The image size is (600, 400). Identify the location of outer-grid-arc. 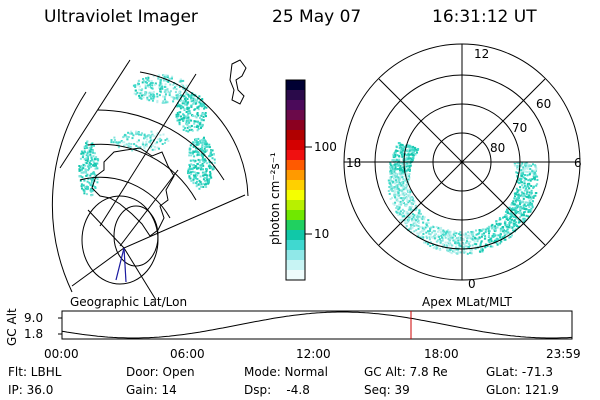
(194, 134).